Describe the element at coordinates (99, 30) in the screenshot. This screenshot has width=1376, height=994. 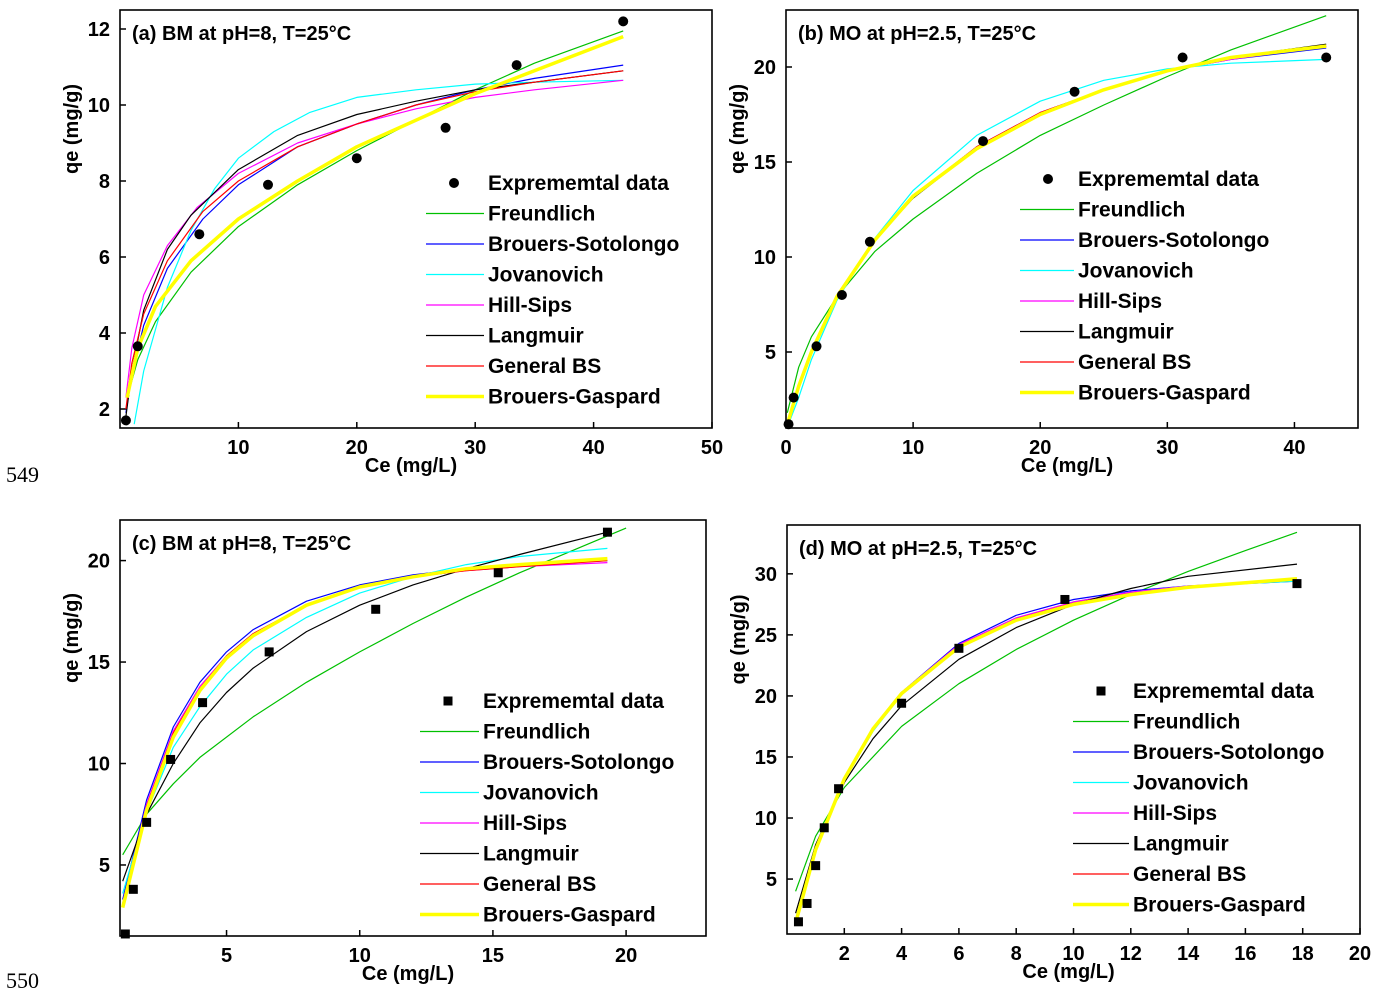
I see `y-tick-label: 12` at that location.